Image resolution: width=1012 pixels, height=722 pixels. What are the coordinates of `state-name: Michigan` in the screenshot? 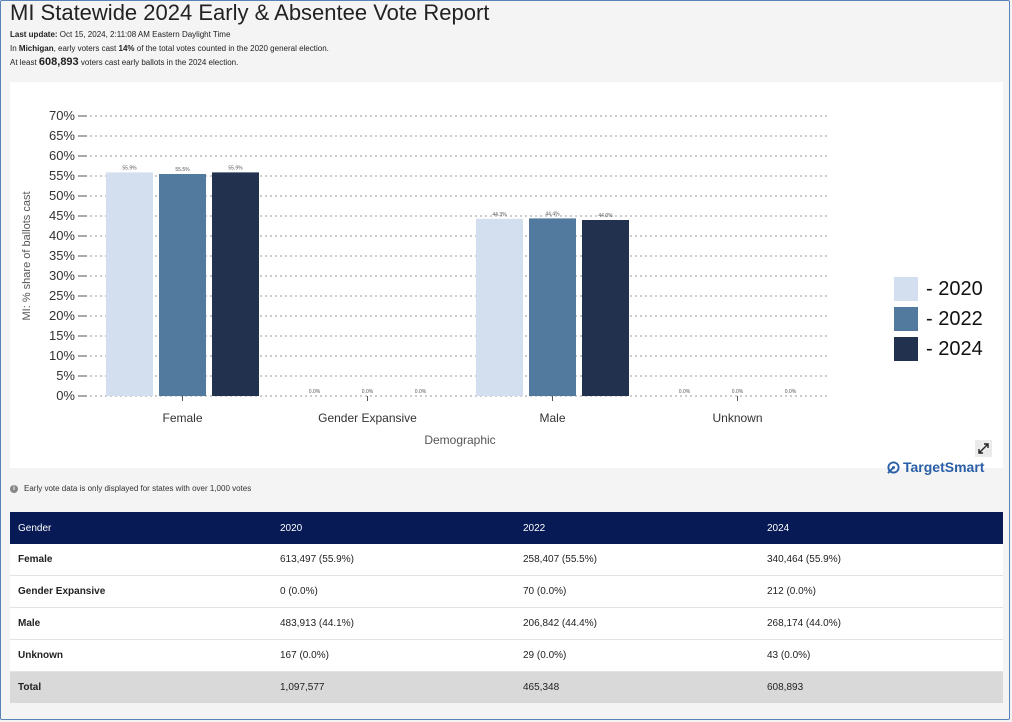 It's located at (36, 48).